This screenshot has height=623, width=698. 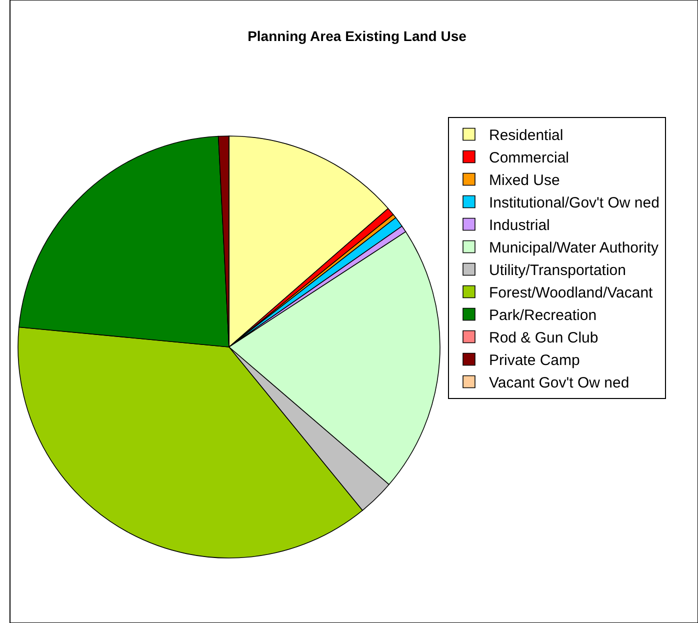 What do you see at coordinates (559, 383) in the screenshot?
I see `legend-label: Vacant Gov't Ow ned` at bounding box center [559, 383].